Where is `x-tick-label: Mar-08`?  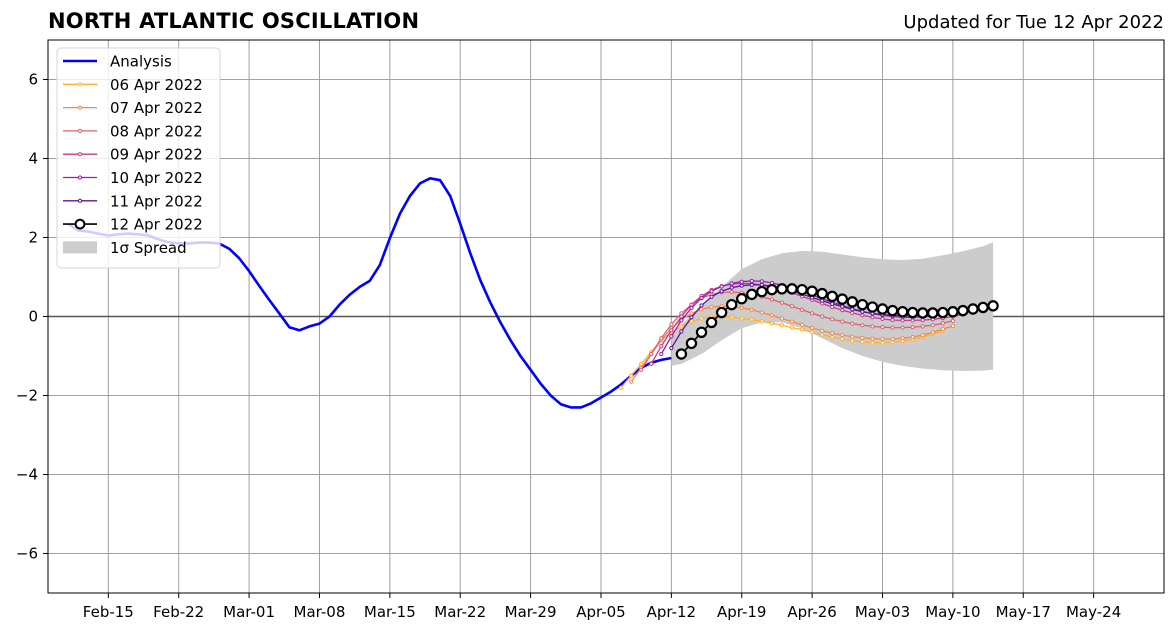
x-tick-label: Mar-08 is located at coordinates (320, 612).